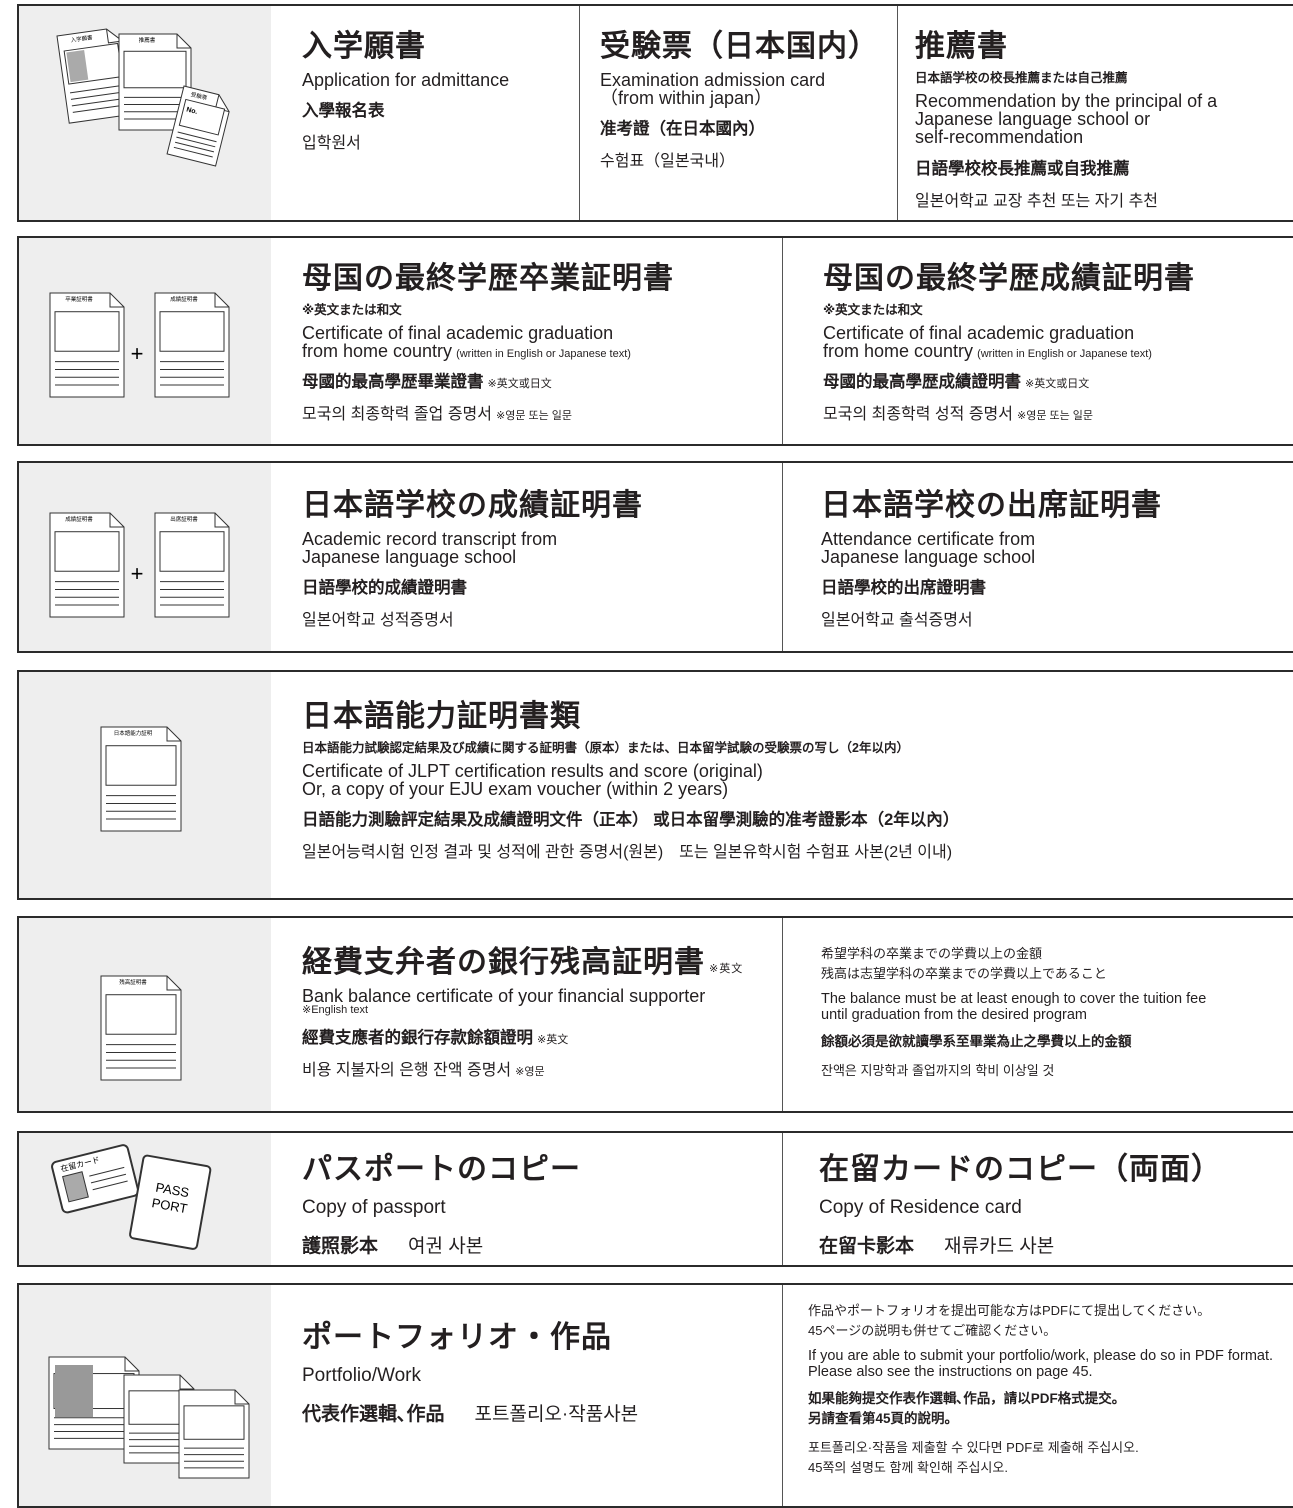  I want to click on chinese: 護照影本, so click(340, 1246).